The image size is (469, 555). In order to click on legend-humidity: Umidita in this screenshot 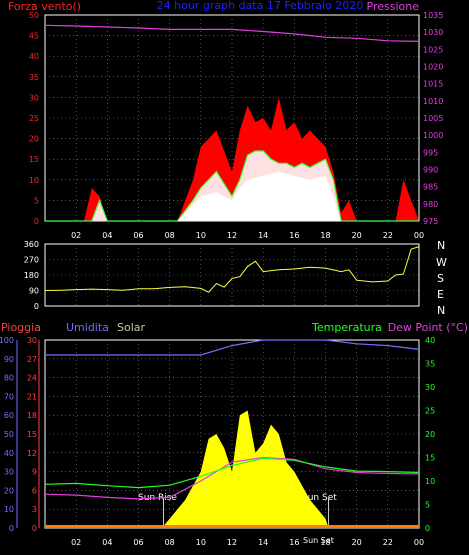, I will do `click(87, 327)`.